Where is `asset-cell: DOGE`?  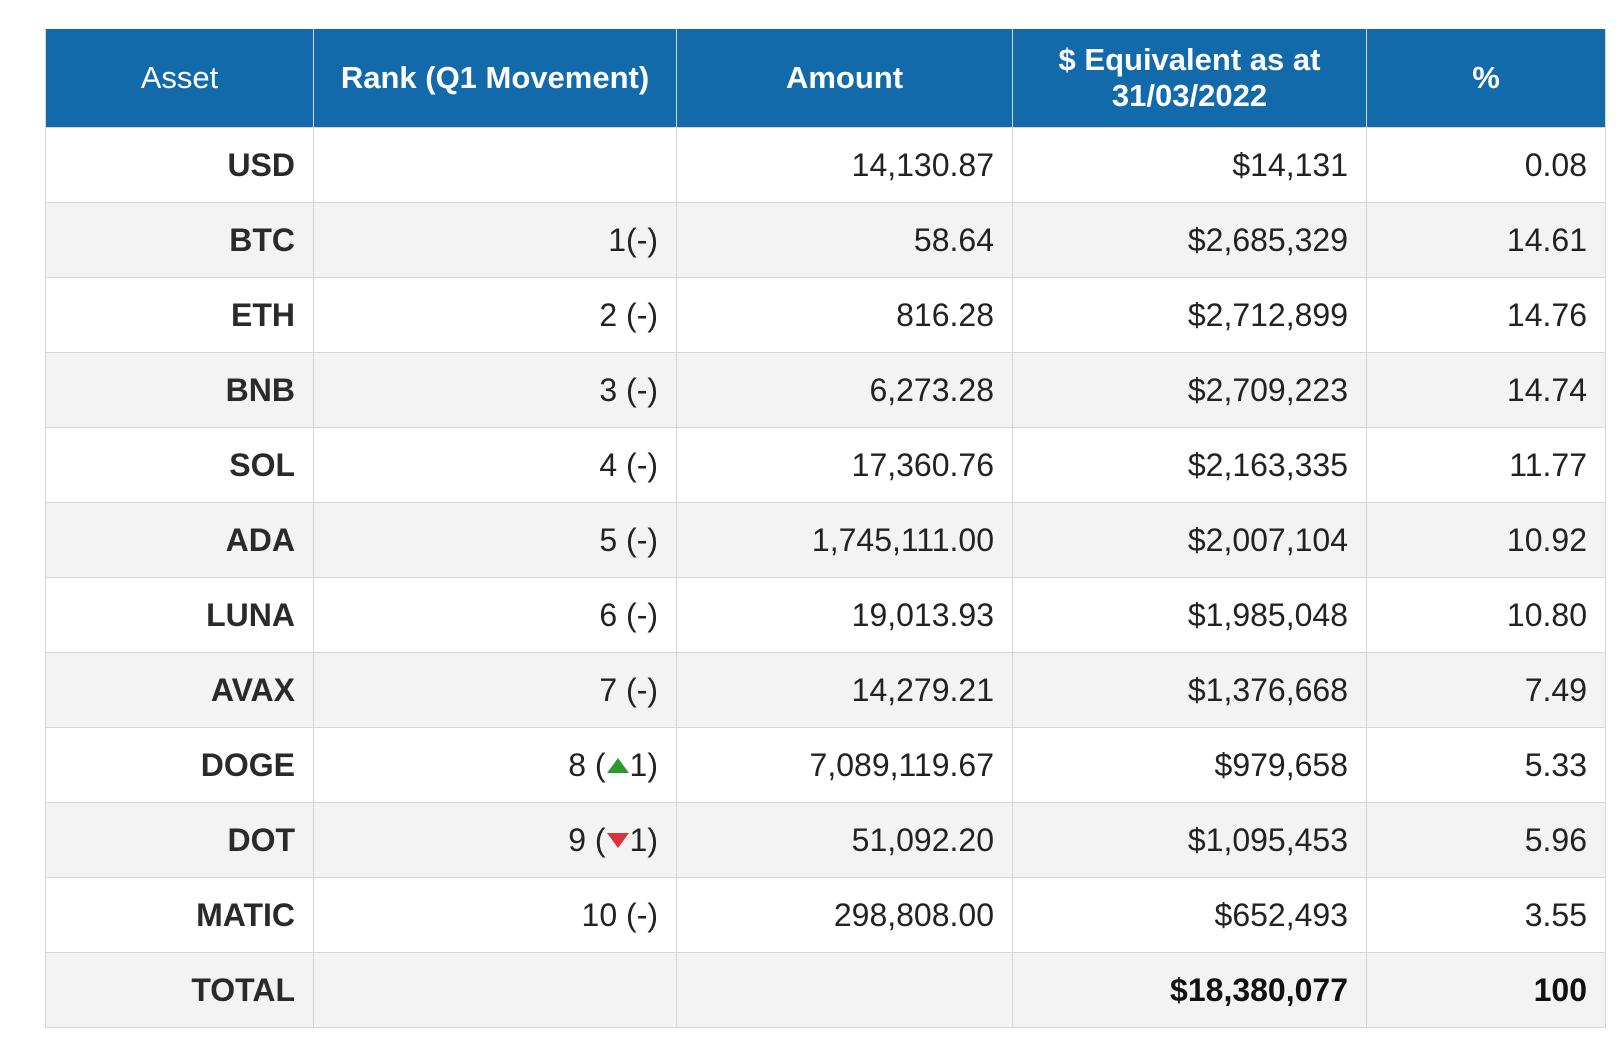 asset-cell: DOGE is located at coordinates (179, 765).